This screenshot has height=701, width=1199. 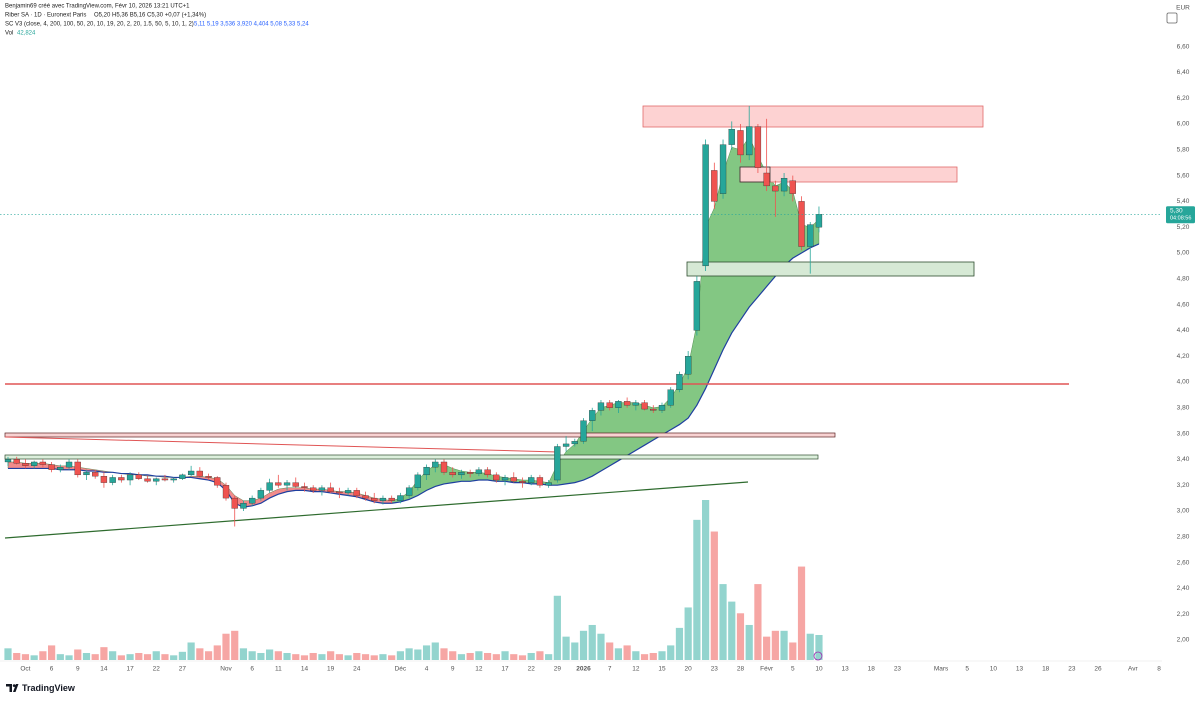 I want to click on x-tick-label: 9, so click(x=78, y=669).